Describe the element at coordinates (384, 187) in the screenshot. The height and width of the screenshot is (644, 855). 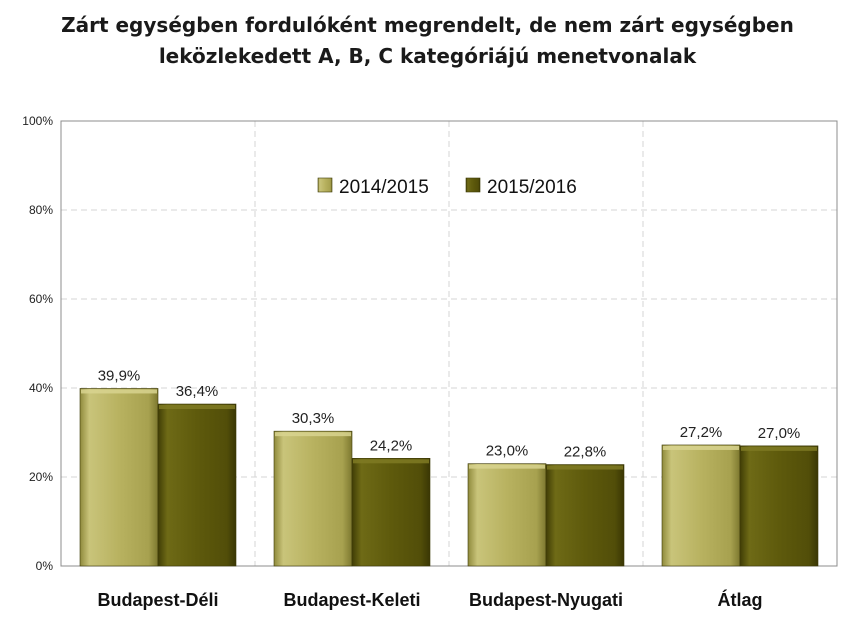
I see `legend-label-1: 2014/2015` at that location.